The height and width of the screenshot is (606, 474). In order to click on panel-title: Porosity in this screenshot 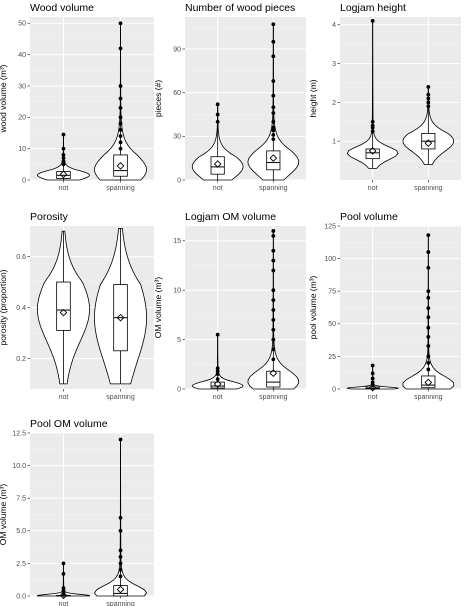, I will do `click(49, 217)`.